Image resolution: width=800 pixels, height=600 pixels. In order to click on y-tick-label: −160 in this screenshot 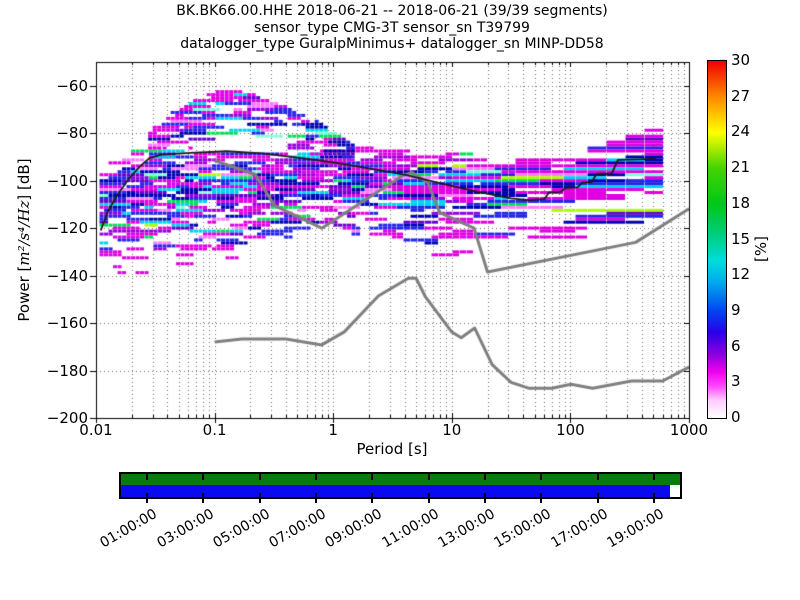, I will do `click(67, 323)`.